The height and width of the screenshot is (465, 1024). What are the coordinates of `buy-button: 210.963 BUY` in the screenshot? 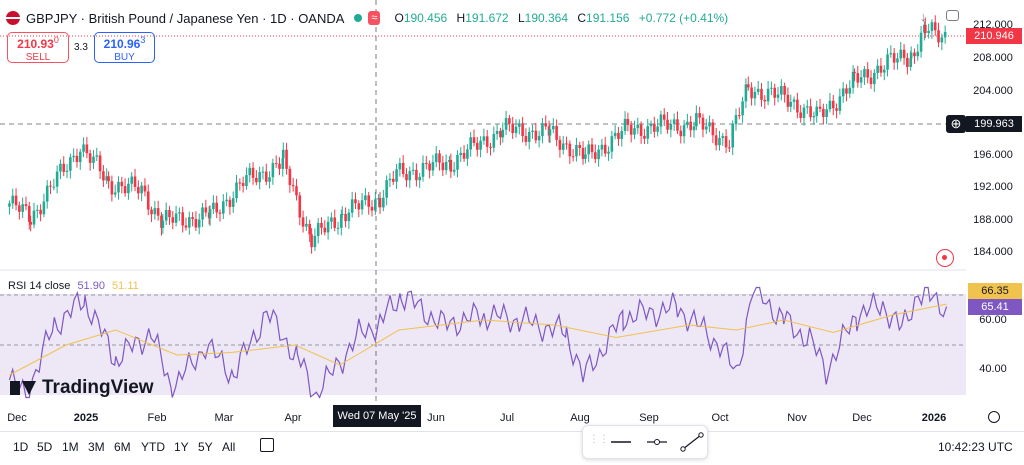 It's located at (124, 47).